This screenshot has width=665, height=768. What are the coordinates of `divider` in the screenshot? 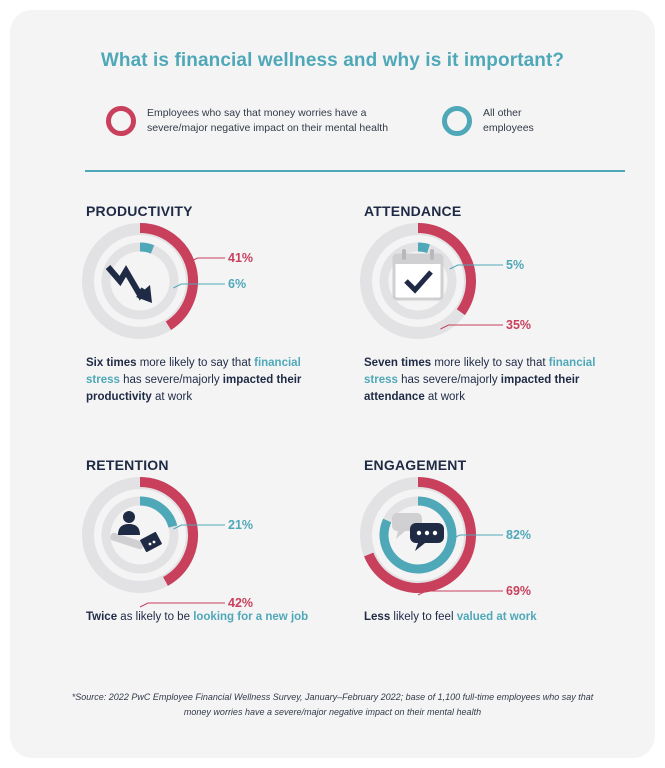 It's located at (355, 171).